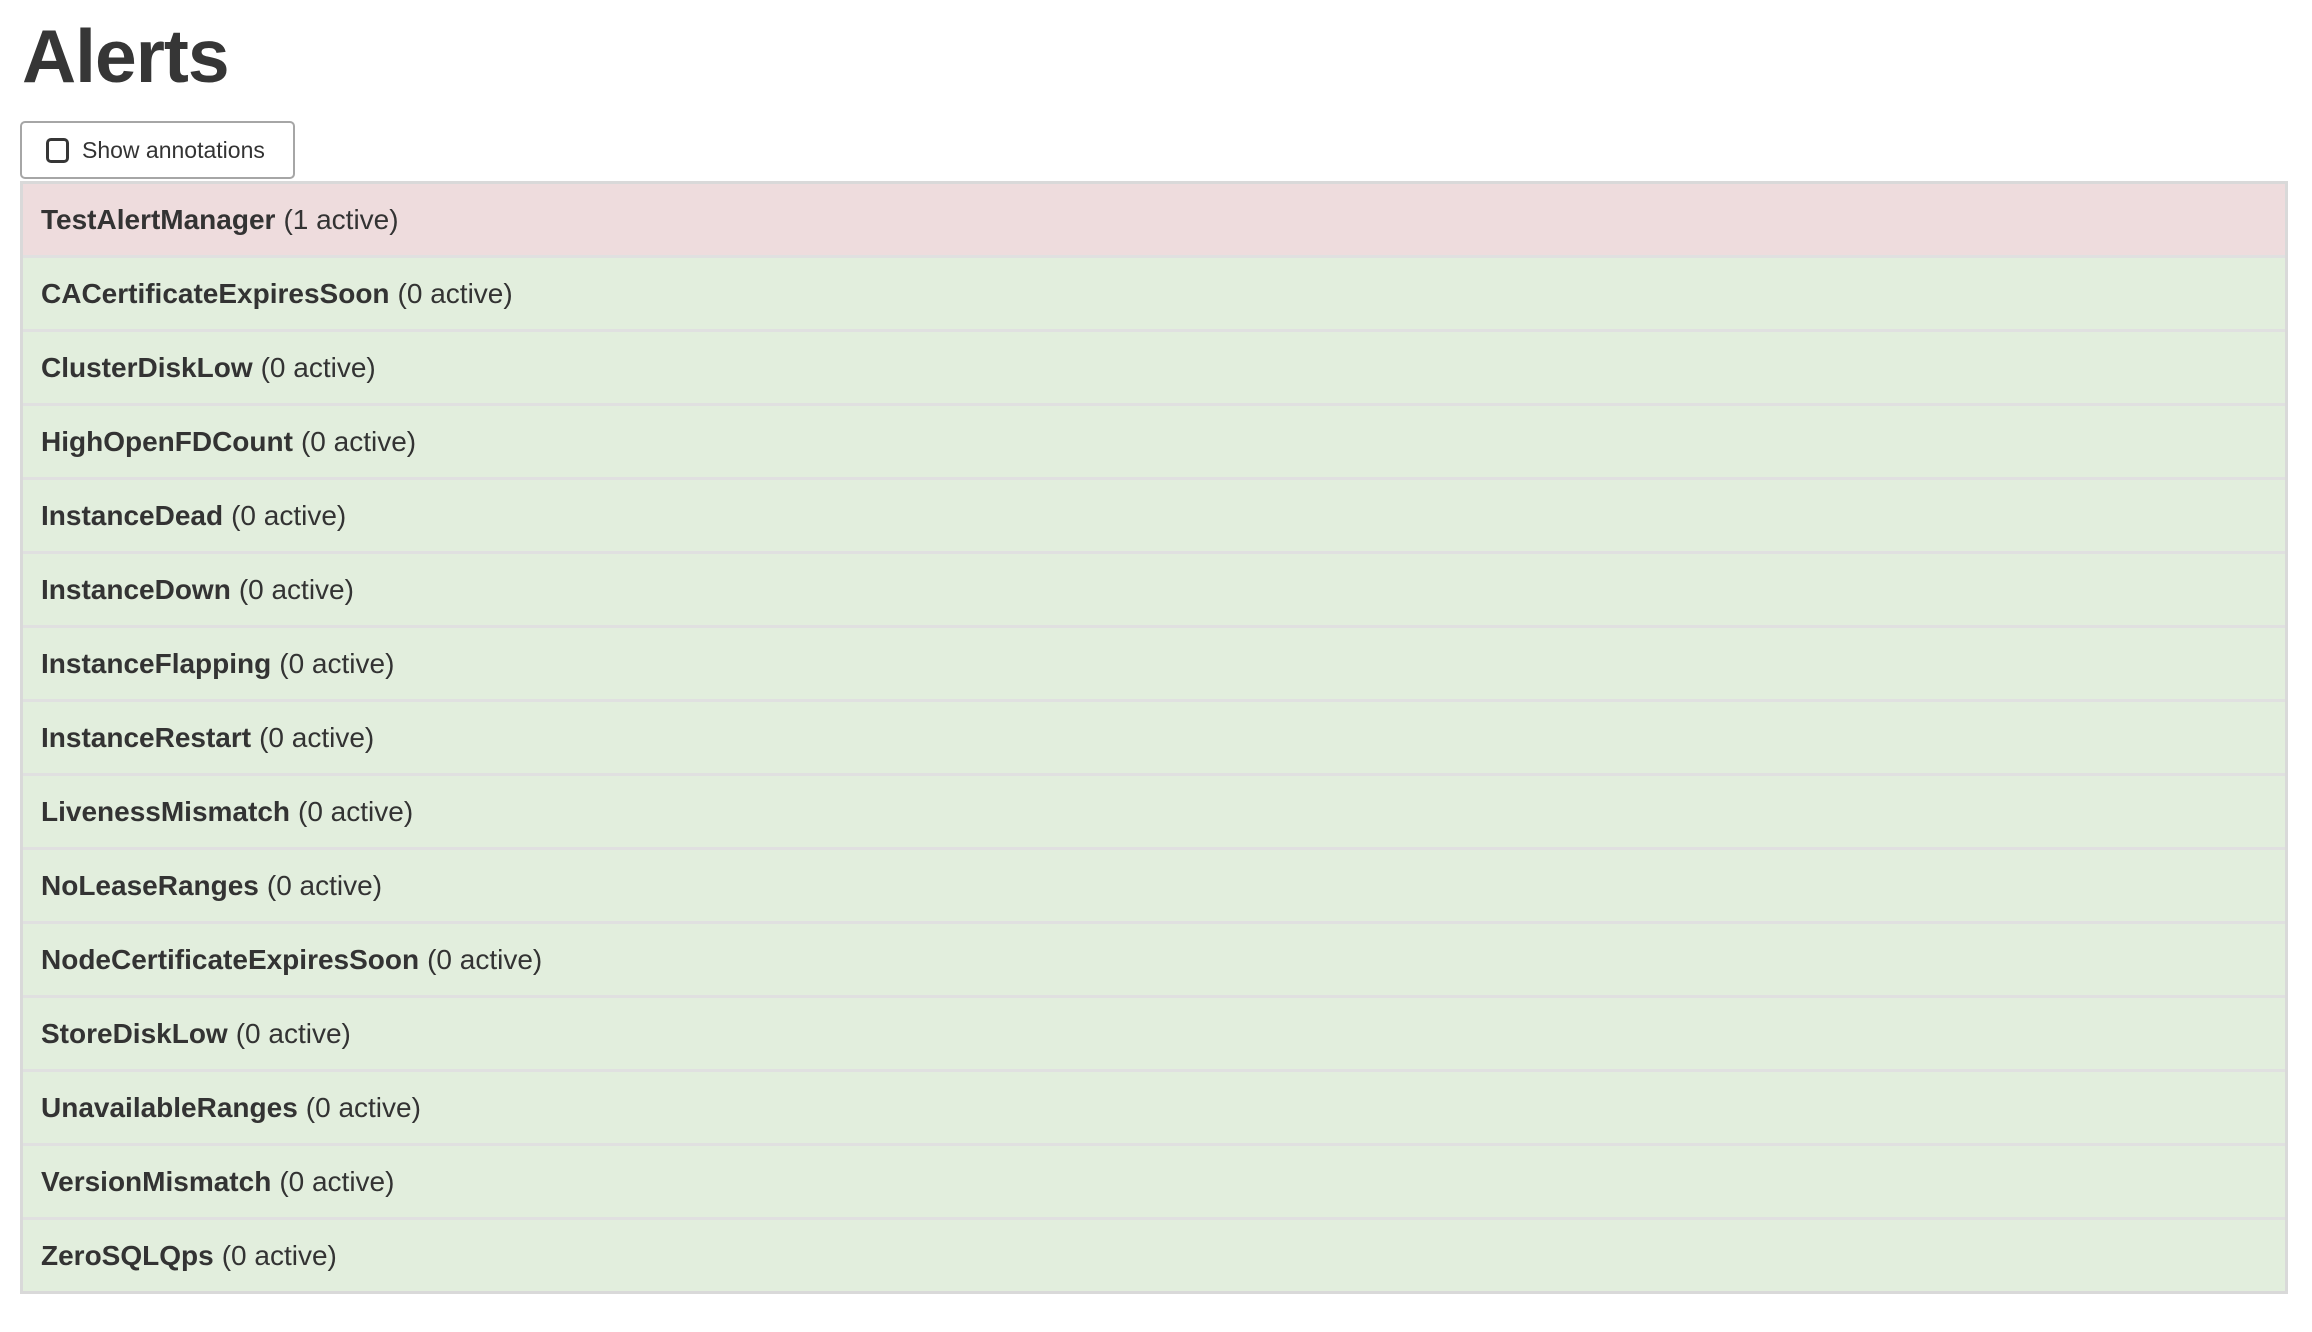 This screenshot has height=1332, width=2312. What do you see at coordinates (158, 219) in the screenshot?
I see `alert-name: TestAlertManager` at bounding box center [158, 219].